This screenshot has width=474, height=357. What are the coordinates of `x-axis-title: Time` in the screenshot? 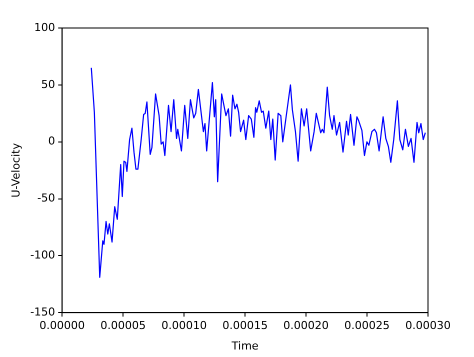 It's located at (244, 345).